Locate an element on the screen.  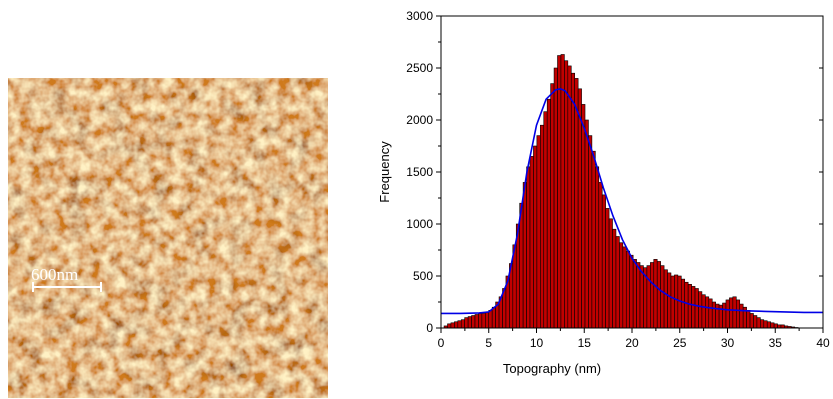
scale-bar-label: 600nm is located at coordinates (55, 274).